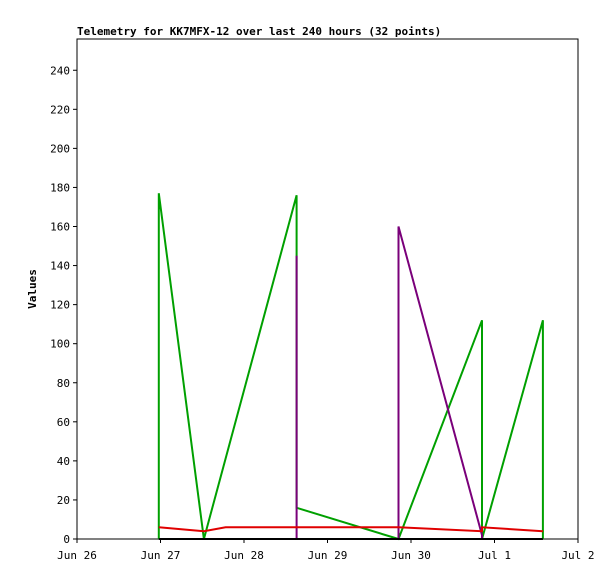 The width and height of the screenshot is (615, 579). Describe the element at coordinates (60, 70) in the screenshot. I see `y-tick-label: 240` at that location.